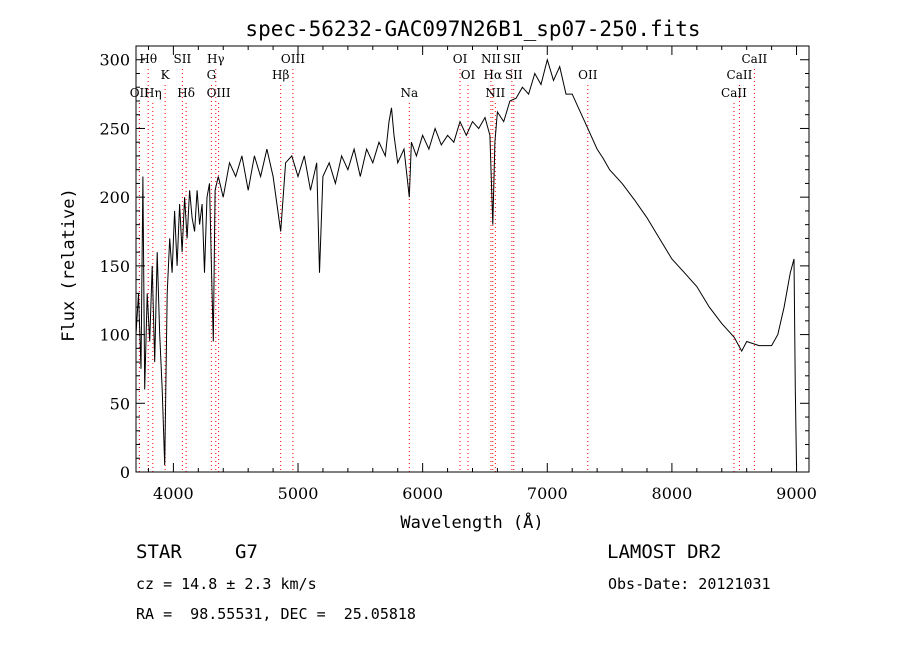 The width and height of the screenshot is (900, 650). What do you see at coordinates (114, 60) in the screenshot?
I see `y-tick-label: 300` at bounding box center [114, 60].